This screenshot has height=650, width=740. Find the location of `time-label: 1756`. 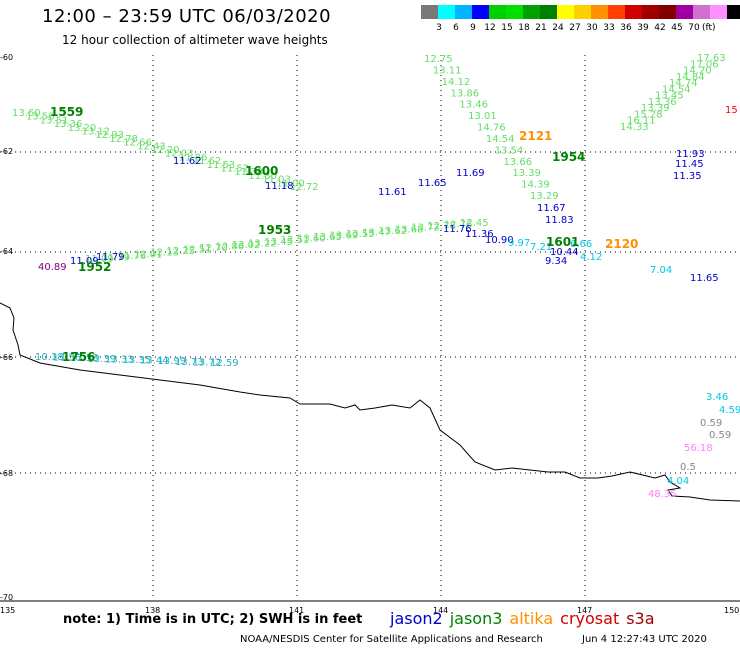

time-label: 1756 is located at coordinates (78, 357).